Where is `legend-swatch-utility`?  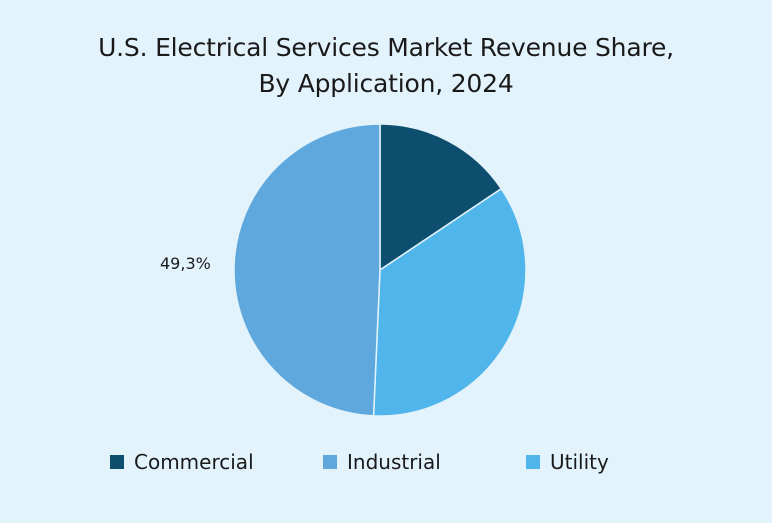 legend-swatch-utility is located at coordinates (533, 462).